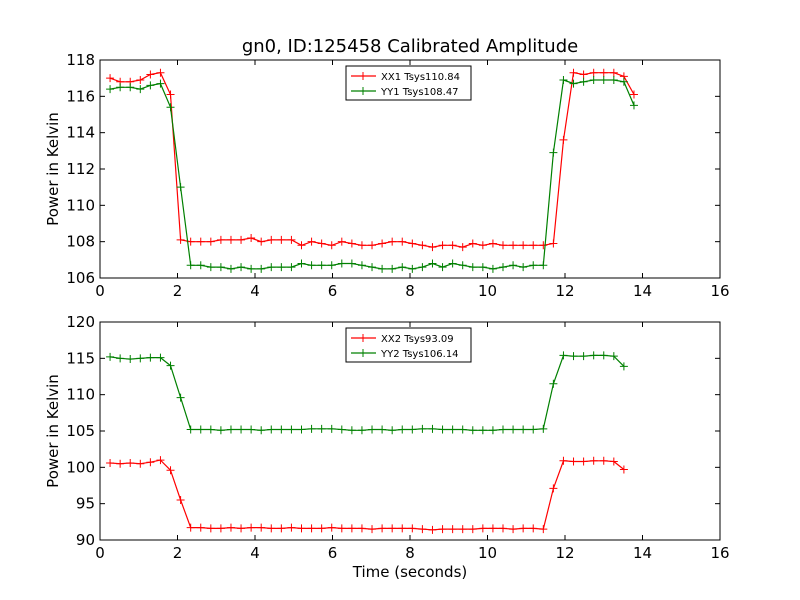 The image size is (800, 600). Describe the element at coordinates (642, 291) in the screenshot. I see `x-tick-label: 14` at that location.